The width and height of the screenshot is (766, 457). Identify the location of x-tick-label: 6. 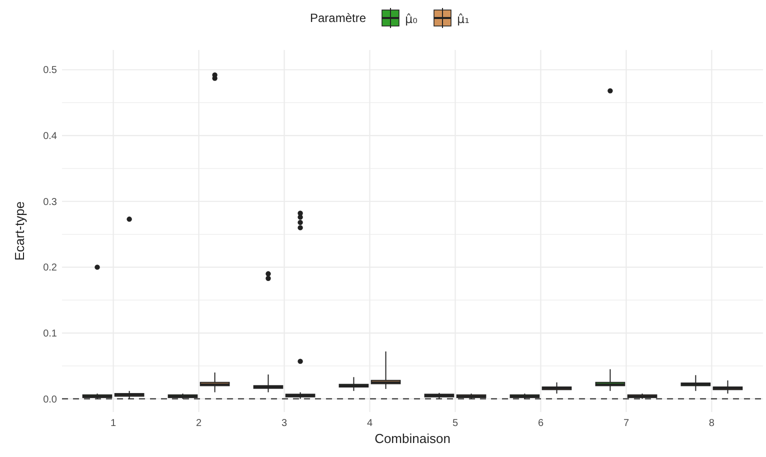
(541, 423).